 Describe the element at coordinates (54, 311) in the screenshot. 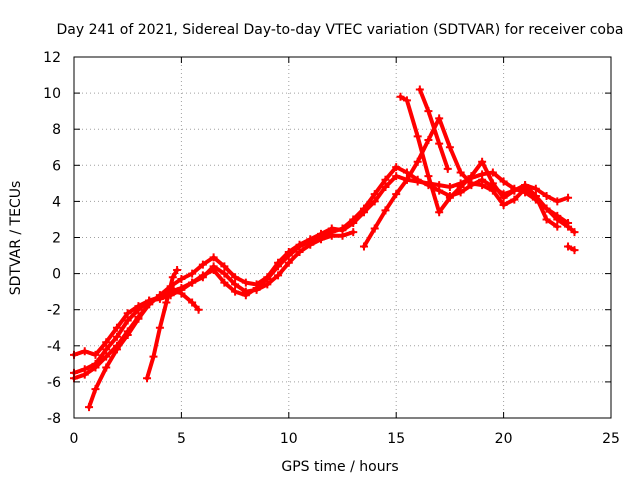

I see `y-tick-label: -2` at that location.